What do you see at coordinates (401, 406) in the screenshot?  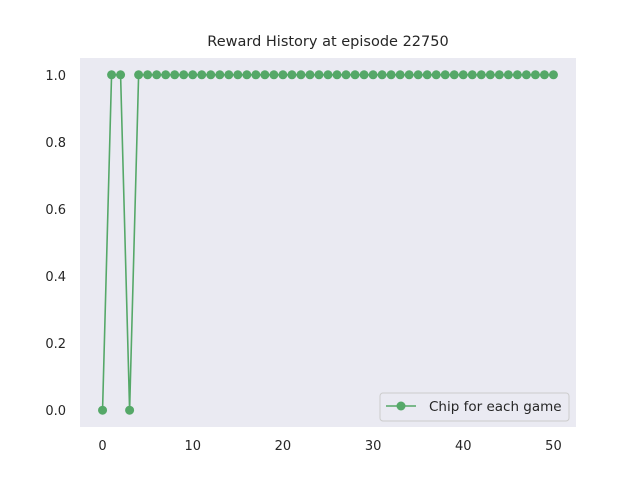 I see `legend-marker-swatch` at bounding box center [401, 406].